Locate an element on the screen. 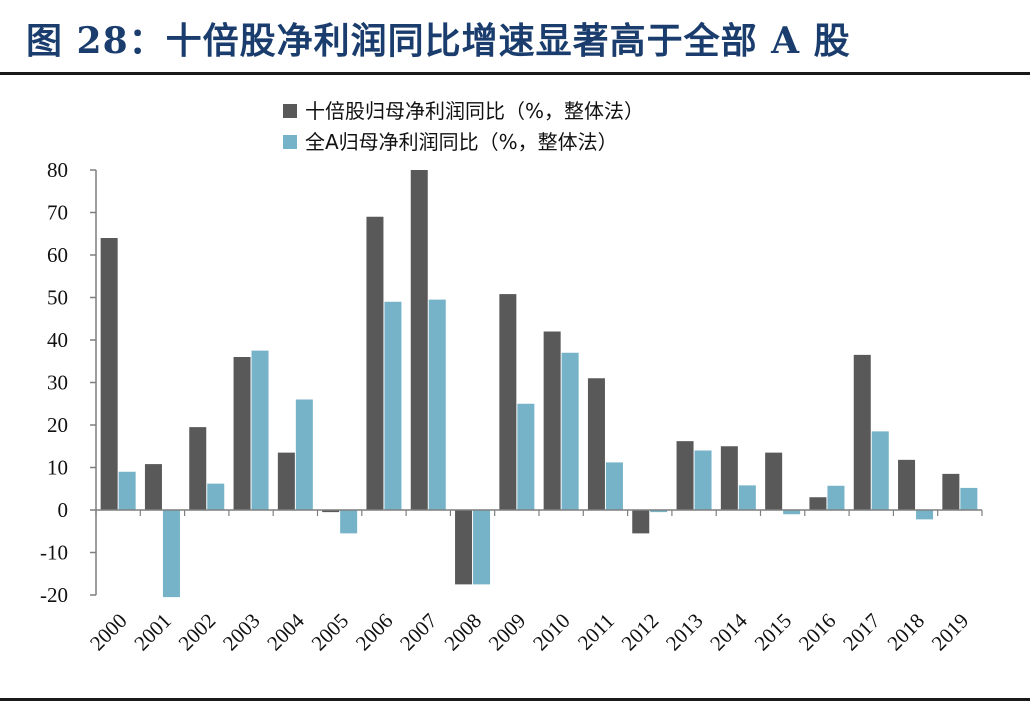 This screenshot has width=1030, height=704. bar-all-a-2010 is located at coordinates (570, 431).